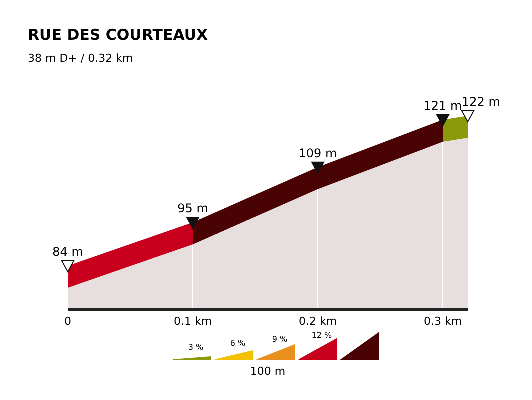  Describe the element at coordinates (443, 105) in the screenshot. I see `data-label: 121 m` at that location.